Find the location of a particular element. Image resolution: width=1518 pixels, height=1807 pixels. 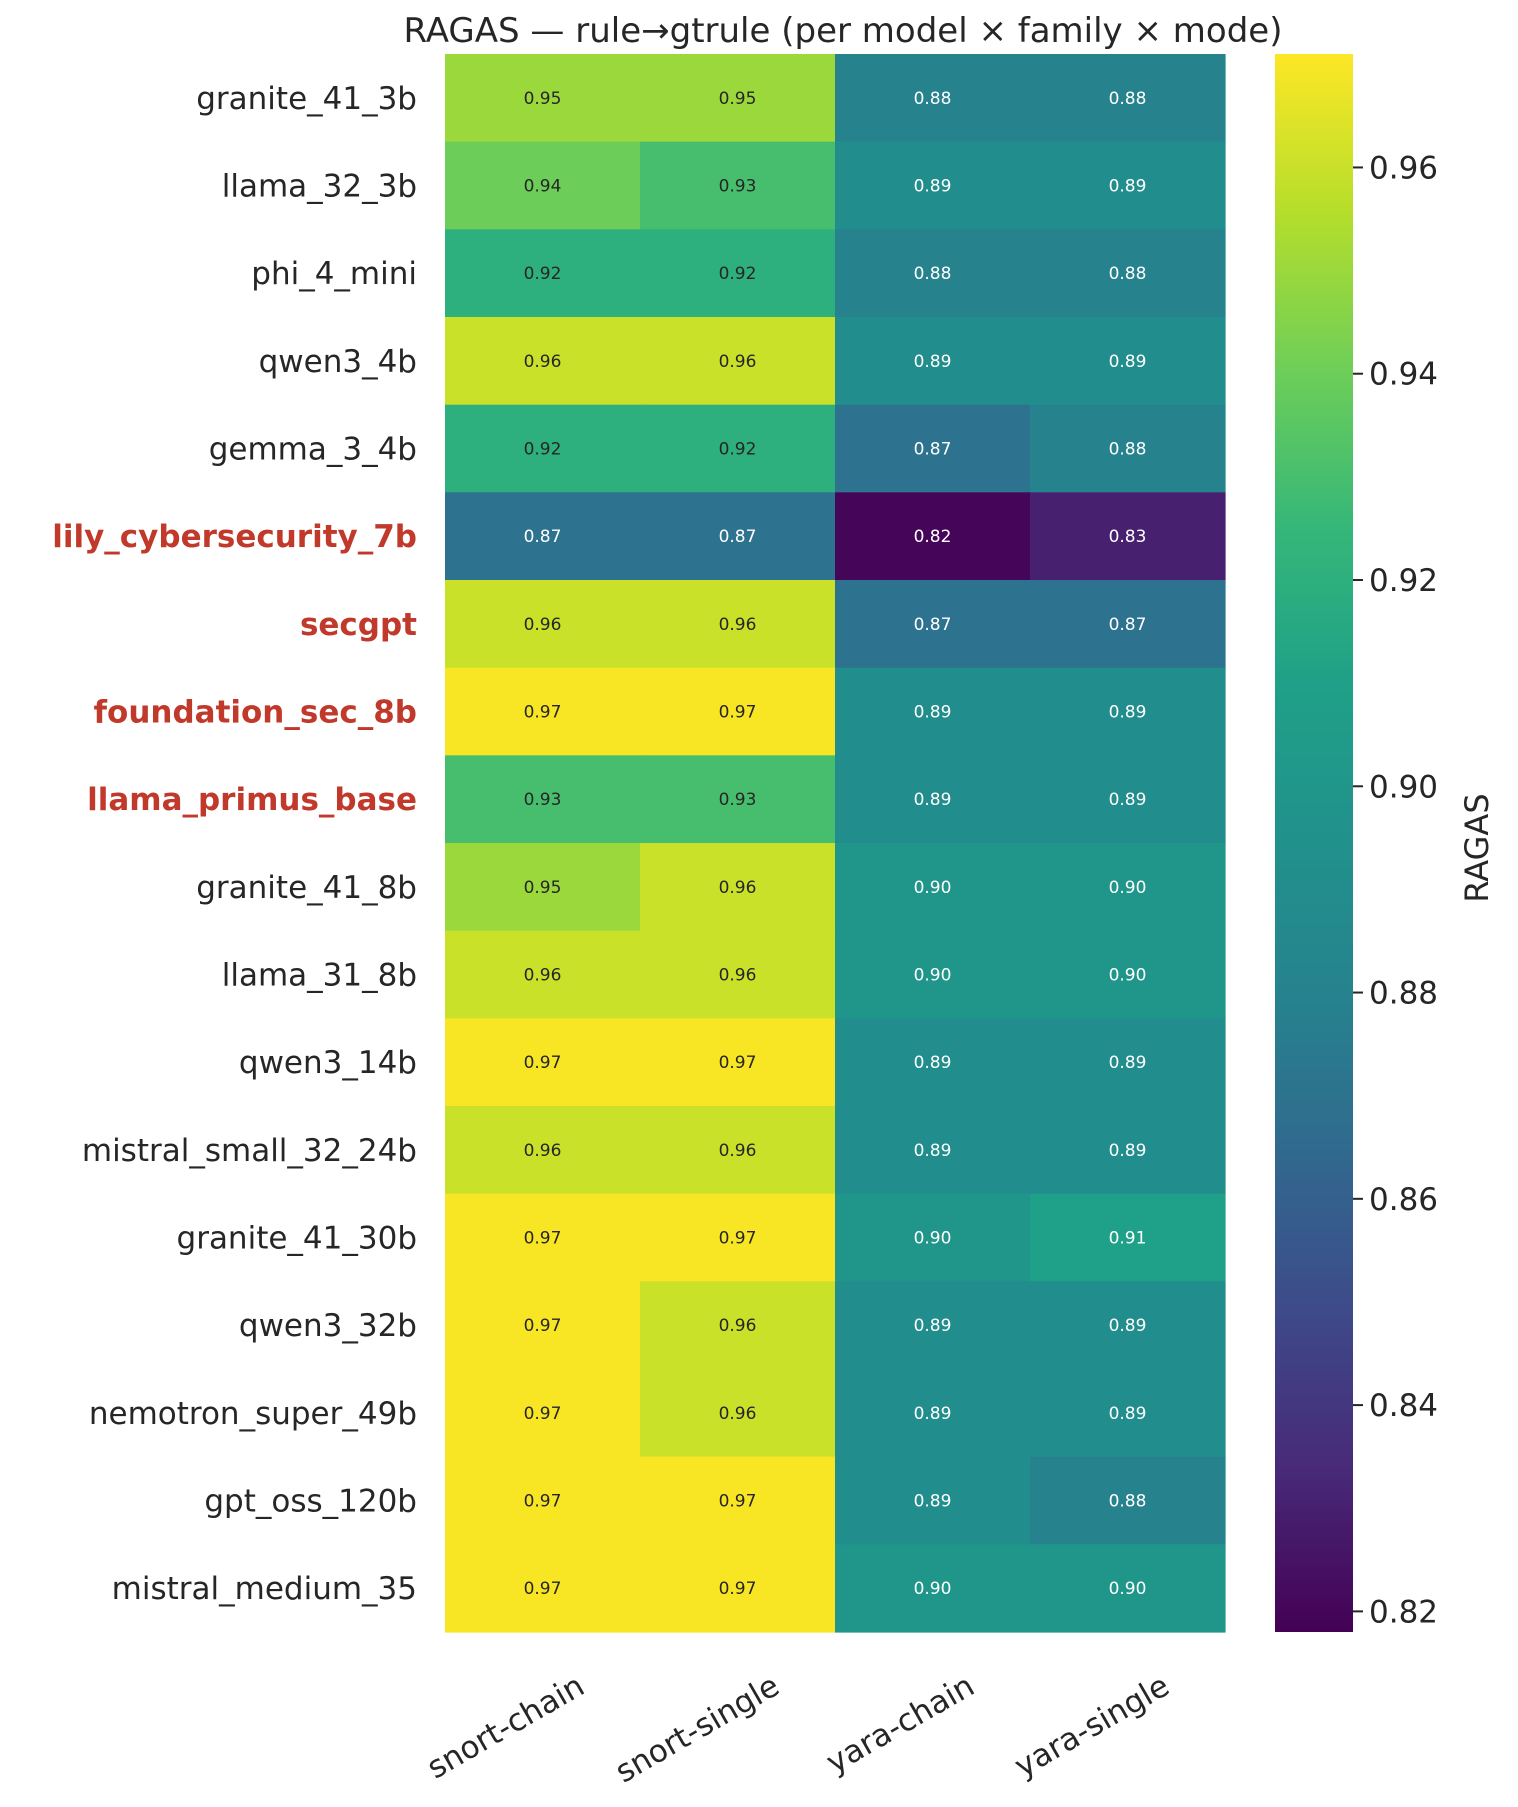

row-label: granite_41_8b is located at coordinates (306, 888).